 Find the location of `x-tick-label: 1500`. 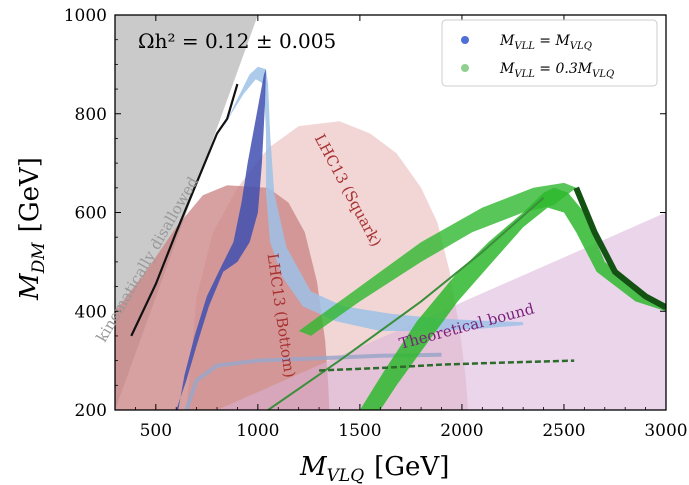

x-tick-label: 1500 is located at coordinates (359, 431).